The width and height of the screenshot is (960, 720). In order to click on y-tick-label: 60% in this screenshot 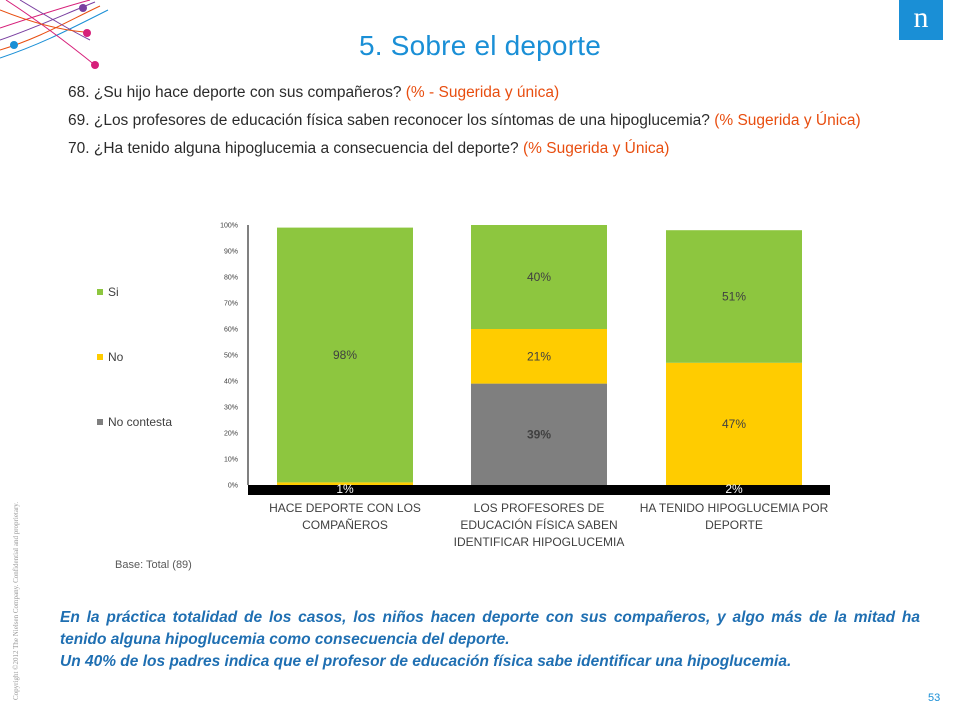, I will do `click(231, 330)`.